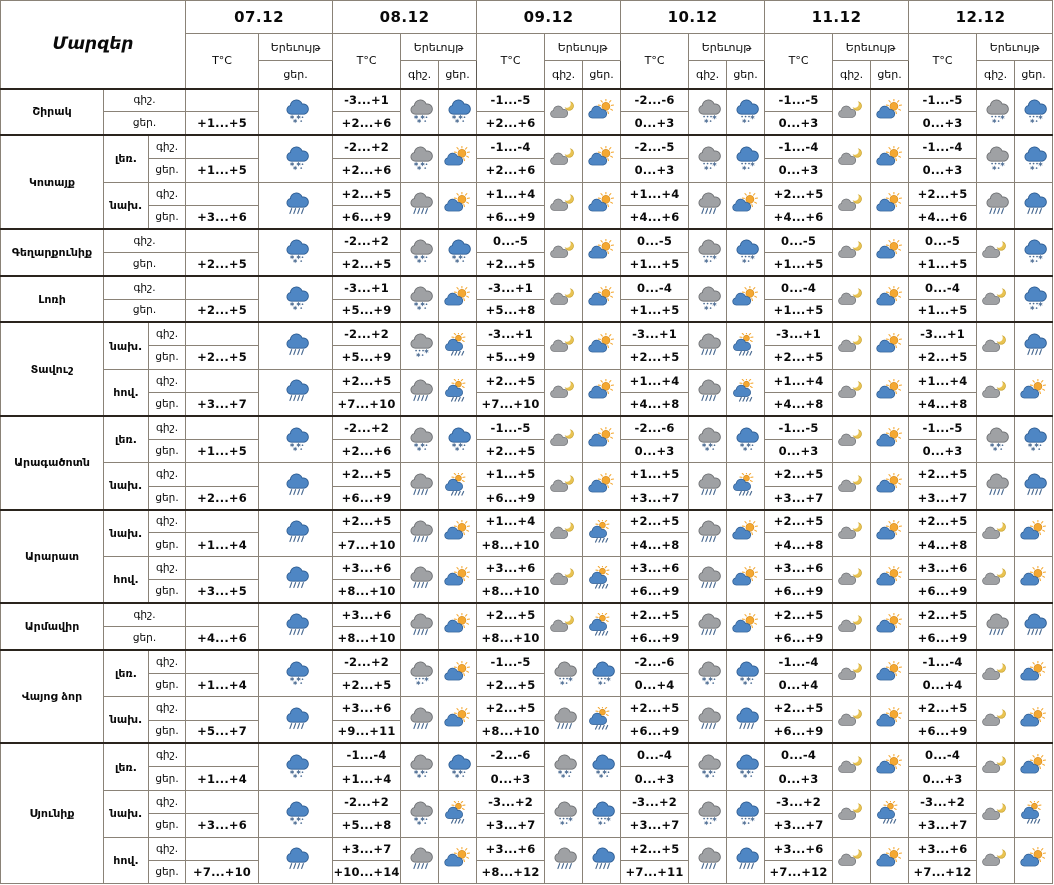 Image resolution: width=1054 pixels, height=885 pixels. I want to click on snow-blue-icon, so click(458, 112).